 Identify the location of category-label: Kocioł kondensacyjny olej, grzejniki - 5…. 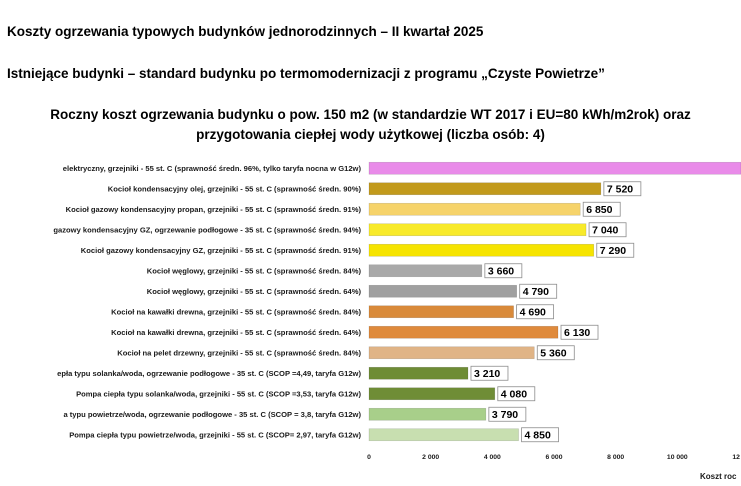
(235, 188).